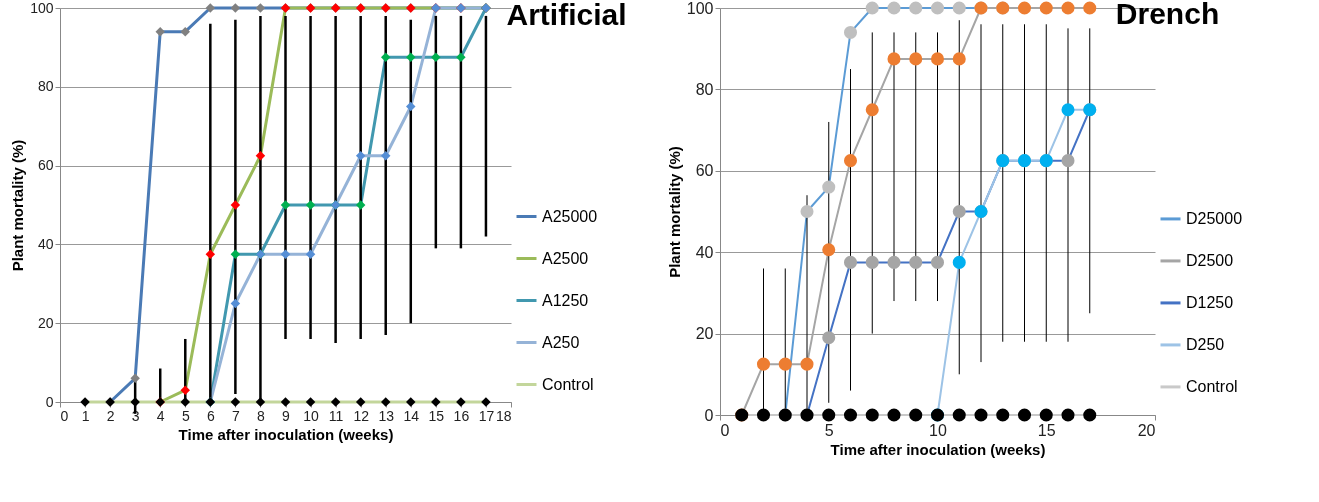 This screenshot has width=1319, height=502. Describe the element at coordinates (1210, 260) in the screenshot. I see `legend-label: D2500` at that location.